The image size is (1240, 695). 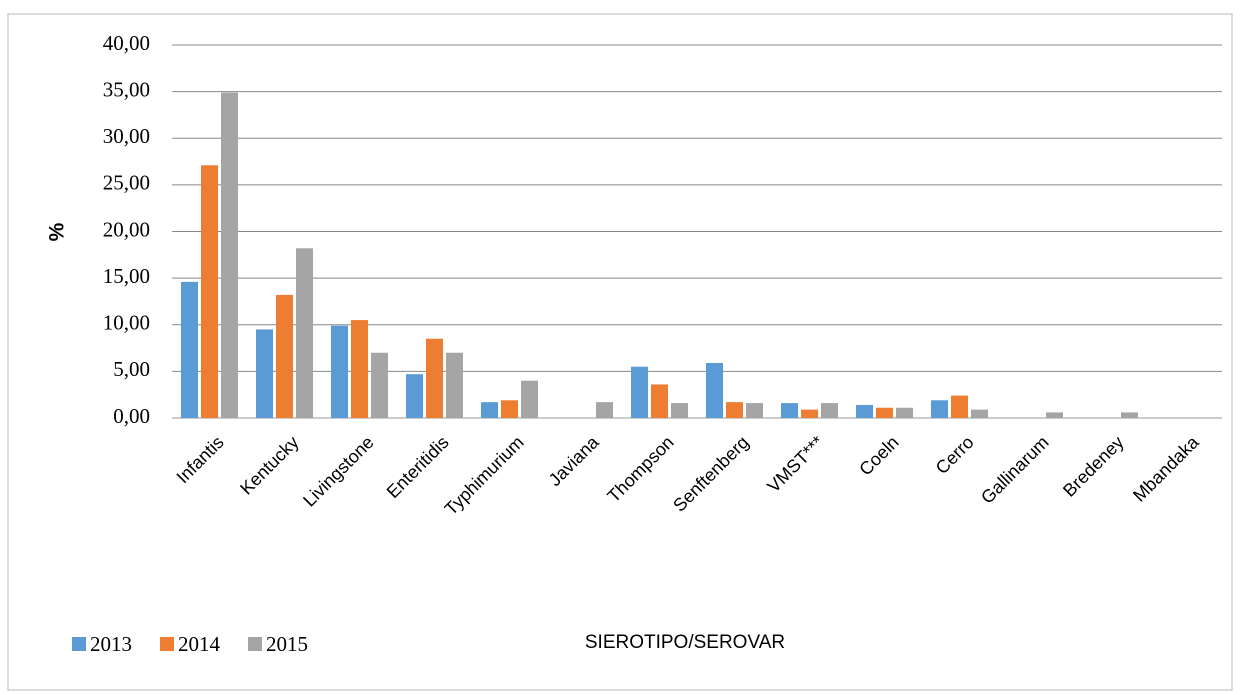 I want to click on y-tick-label: 0,00, so click(x=131, y=416).